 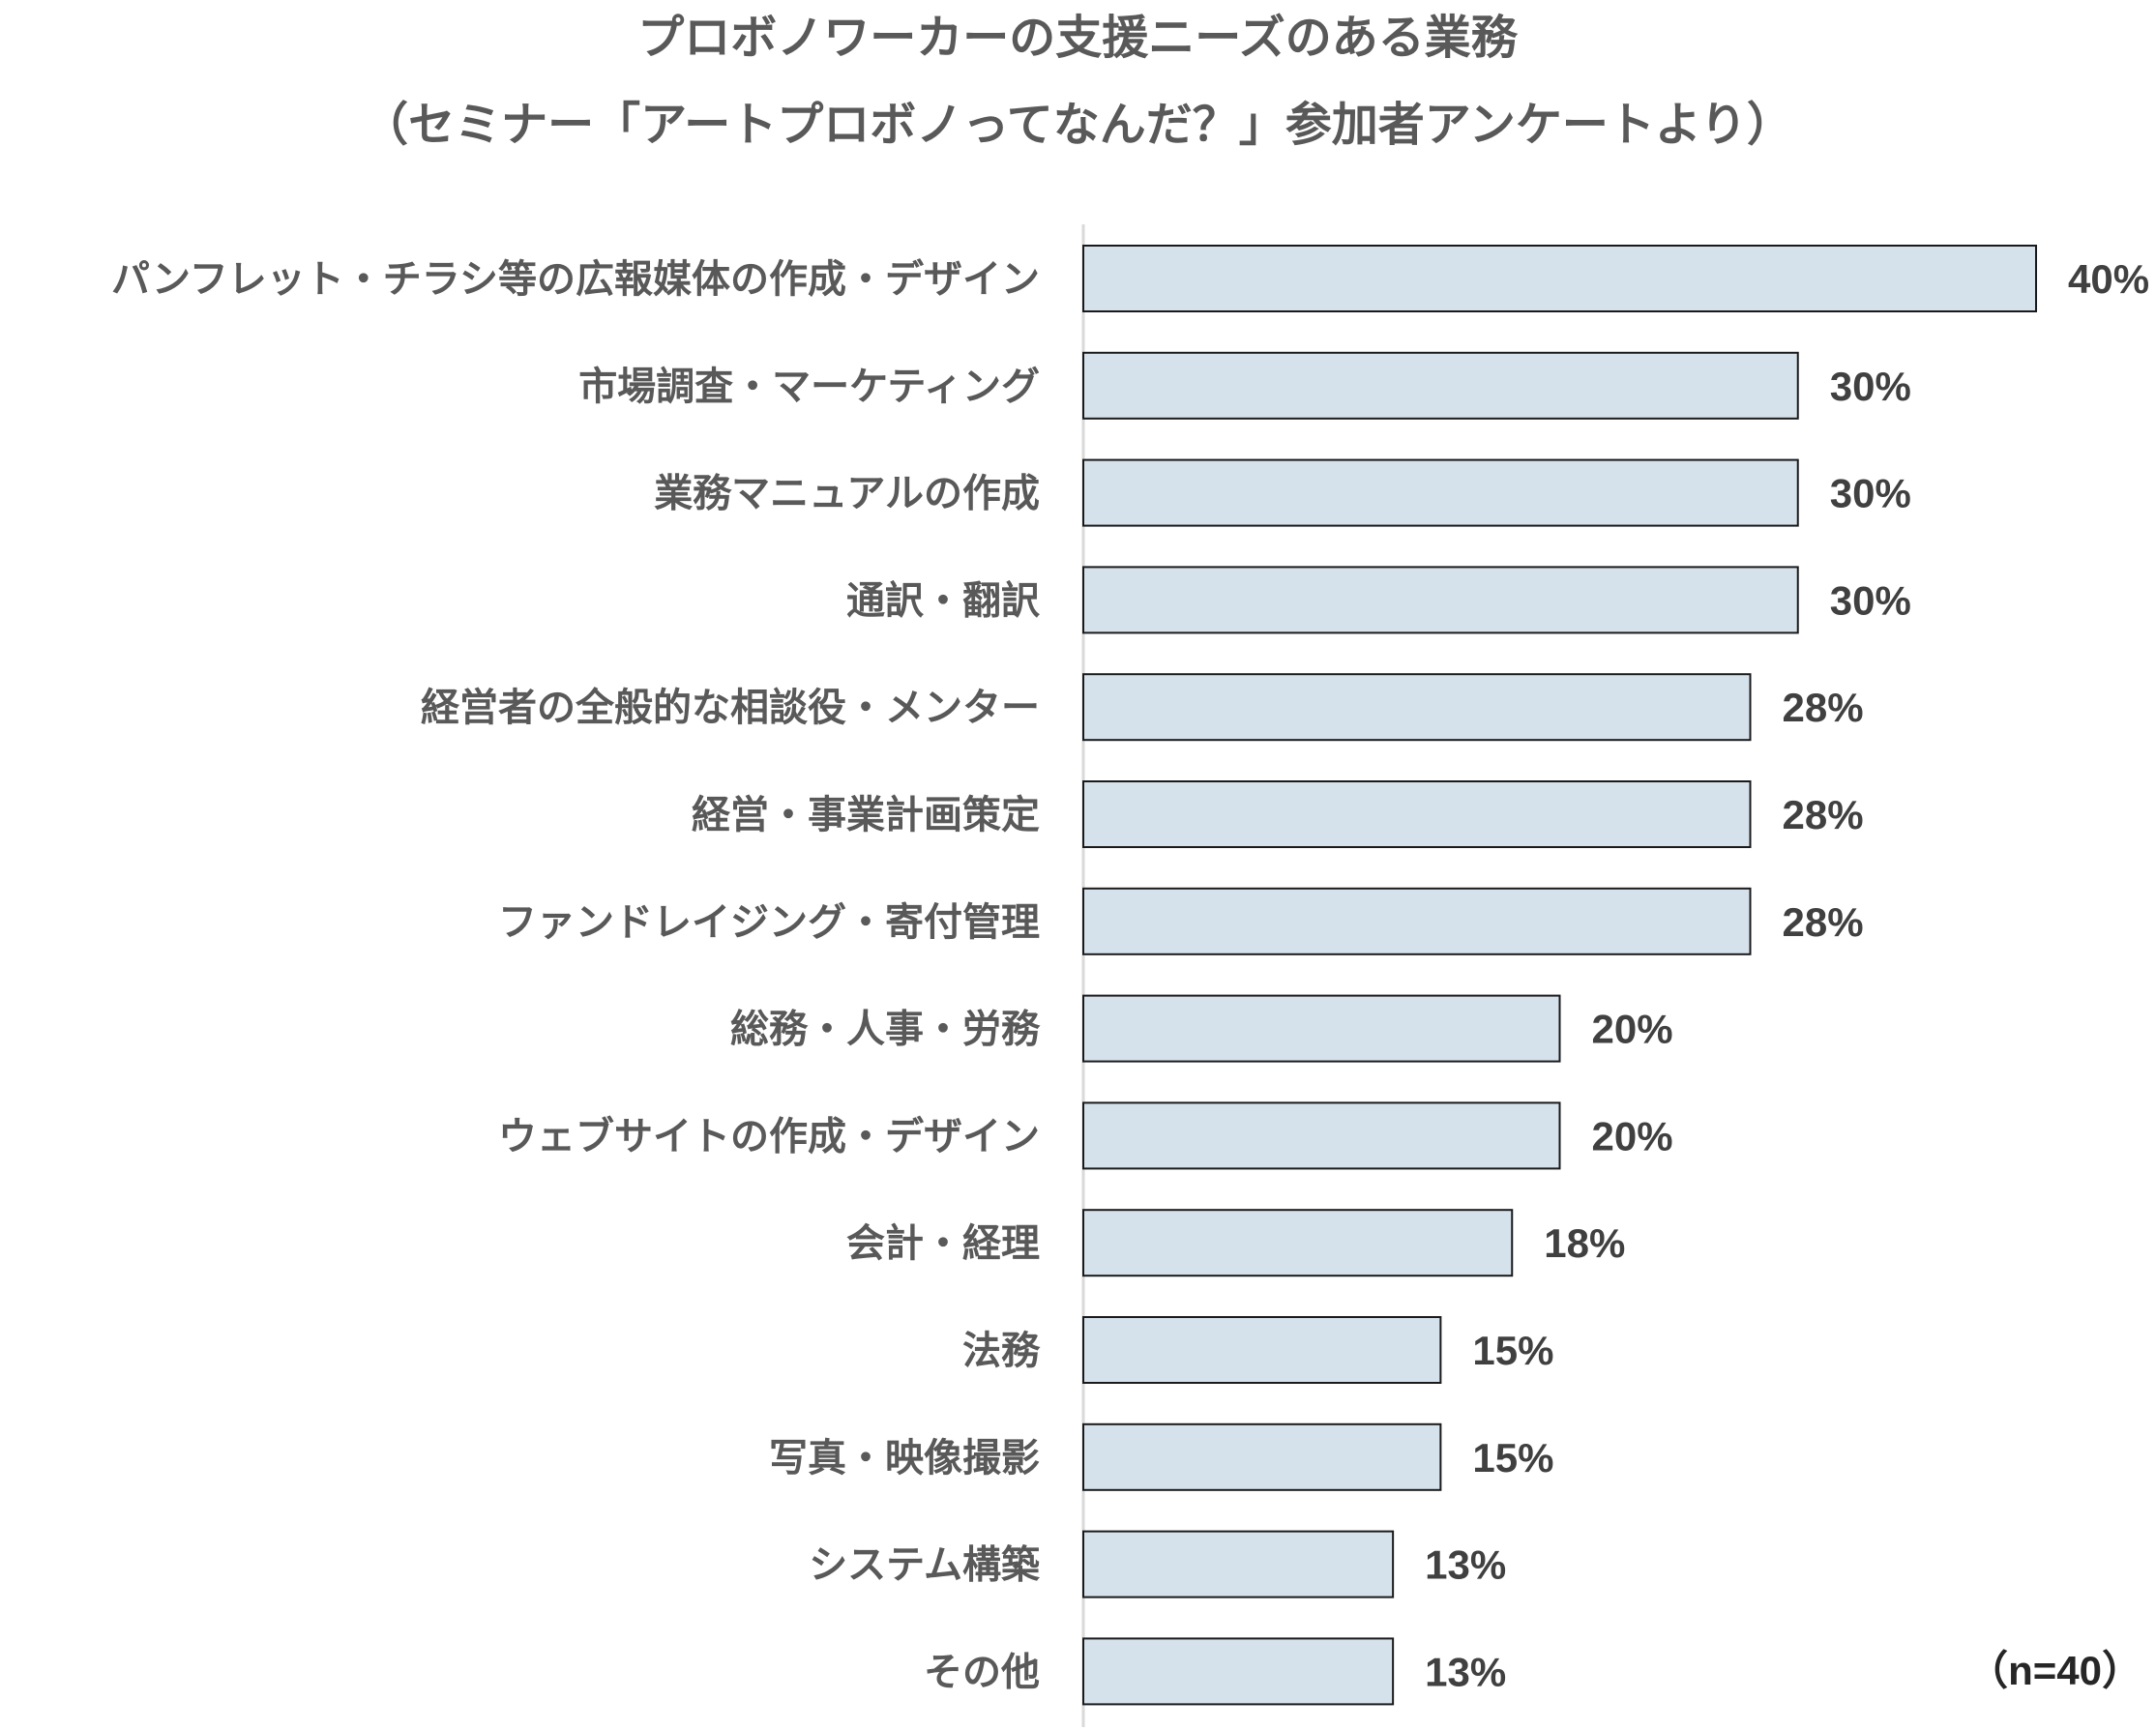 What do you see at coordinates (925, 1566) in the screenshot?
I see `category-label: システム構築` at bounding box center [925, 1566].